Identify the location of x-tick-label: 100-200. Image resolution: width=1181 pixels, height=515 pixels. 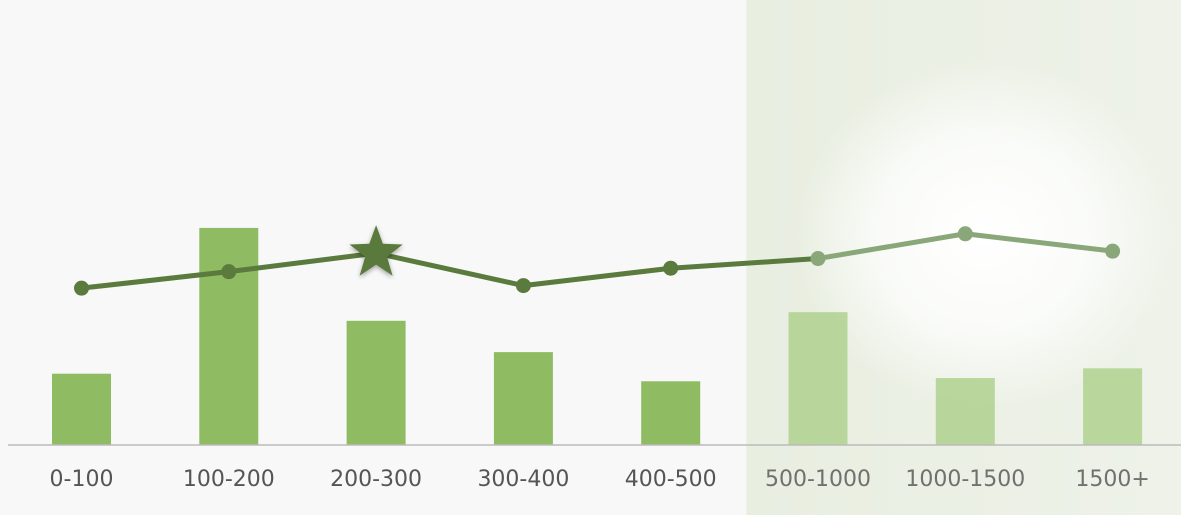
(229, 479).